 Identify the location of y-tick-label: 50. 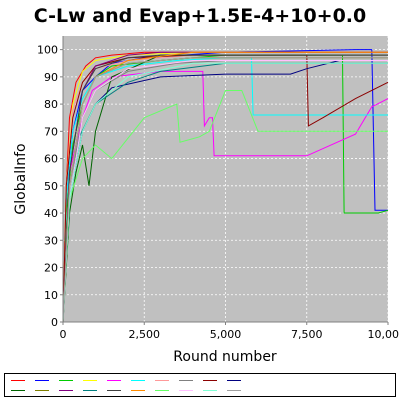
(51, 186).